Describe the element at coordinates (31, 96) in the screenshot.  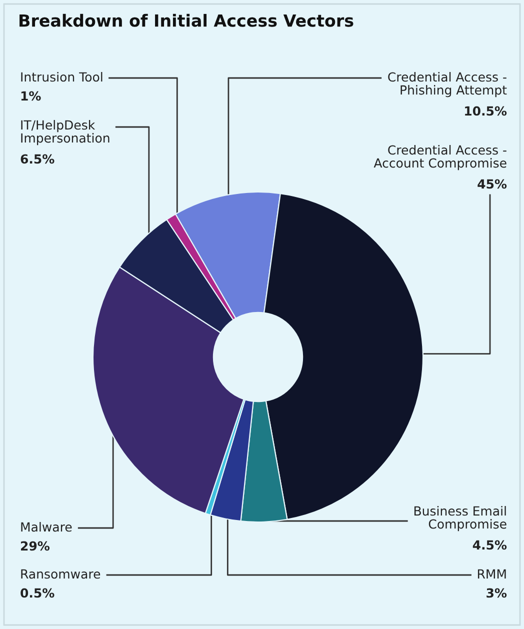
I see `data-label: 1%` at that location.